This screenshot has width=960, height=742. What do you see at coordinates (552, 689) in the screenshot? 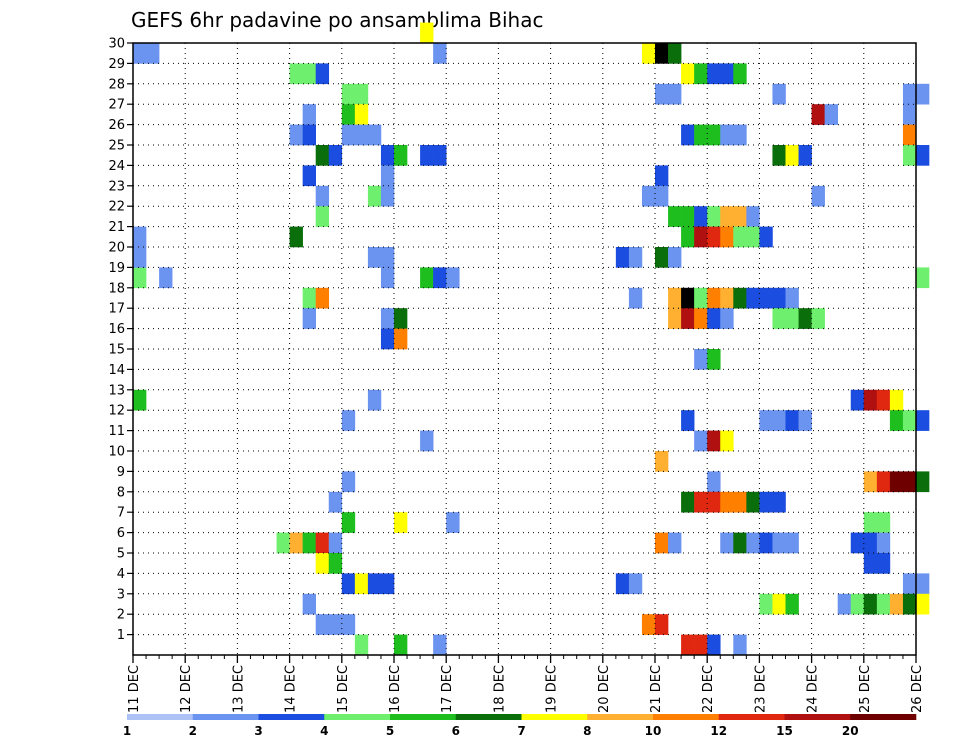
I see `x-tick-label: 19 DEC` at bounding box center [552, 689].